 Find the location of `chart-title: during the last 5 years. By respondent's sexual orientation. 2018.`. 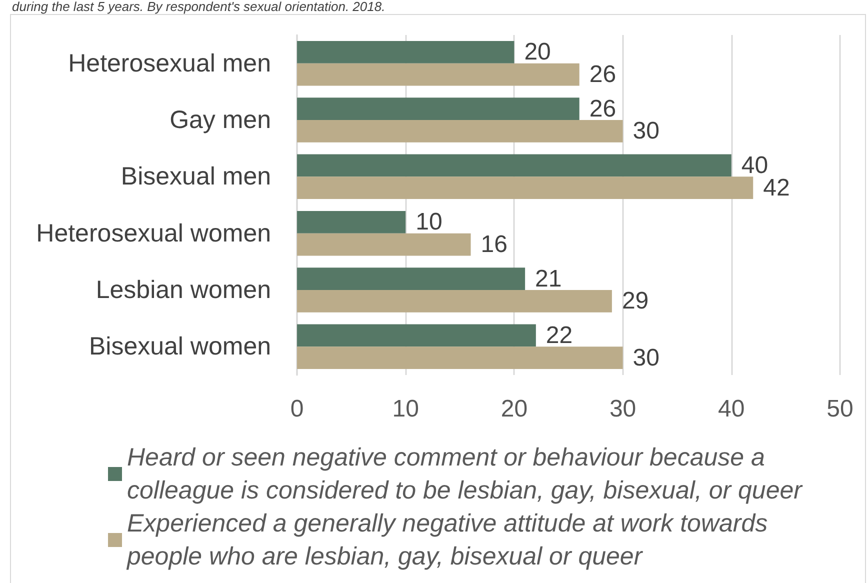

chart-title: during the last 5 years. By respondent's sexual orientation. 2018. is located at coordinates (199, 7).